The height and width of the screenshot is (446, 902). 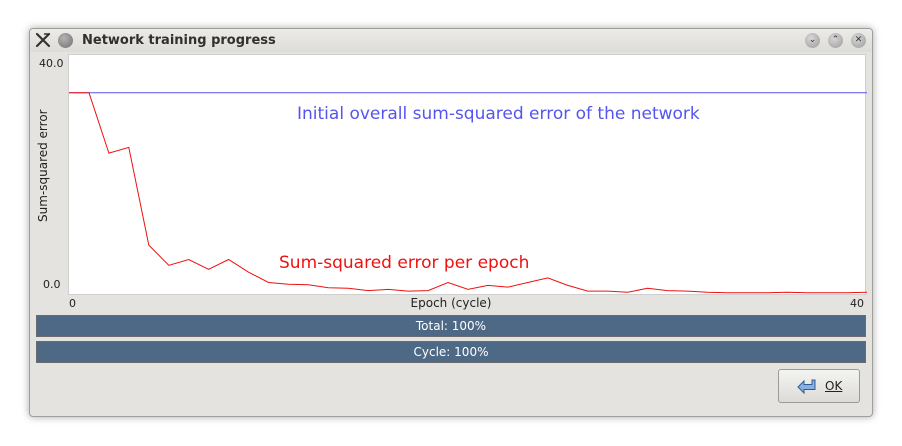 I want to click on x-tick-label: 0, so click(x=72, y=303).